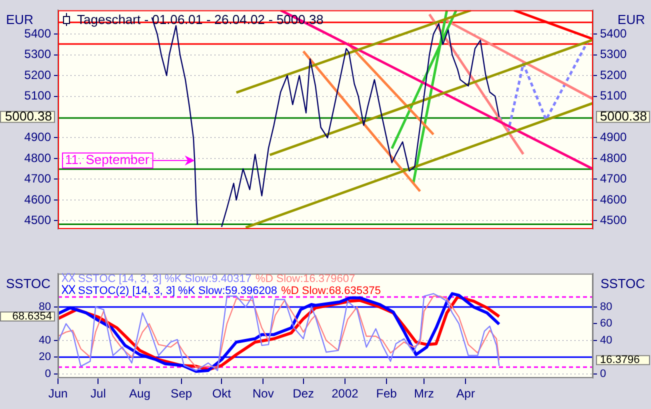 This screenshot has height=409, width=651. What do you see at coordinates (424, 393) in the screenshot?
I see `x-tick-label: Mrz` at bounding box center [424, 393].